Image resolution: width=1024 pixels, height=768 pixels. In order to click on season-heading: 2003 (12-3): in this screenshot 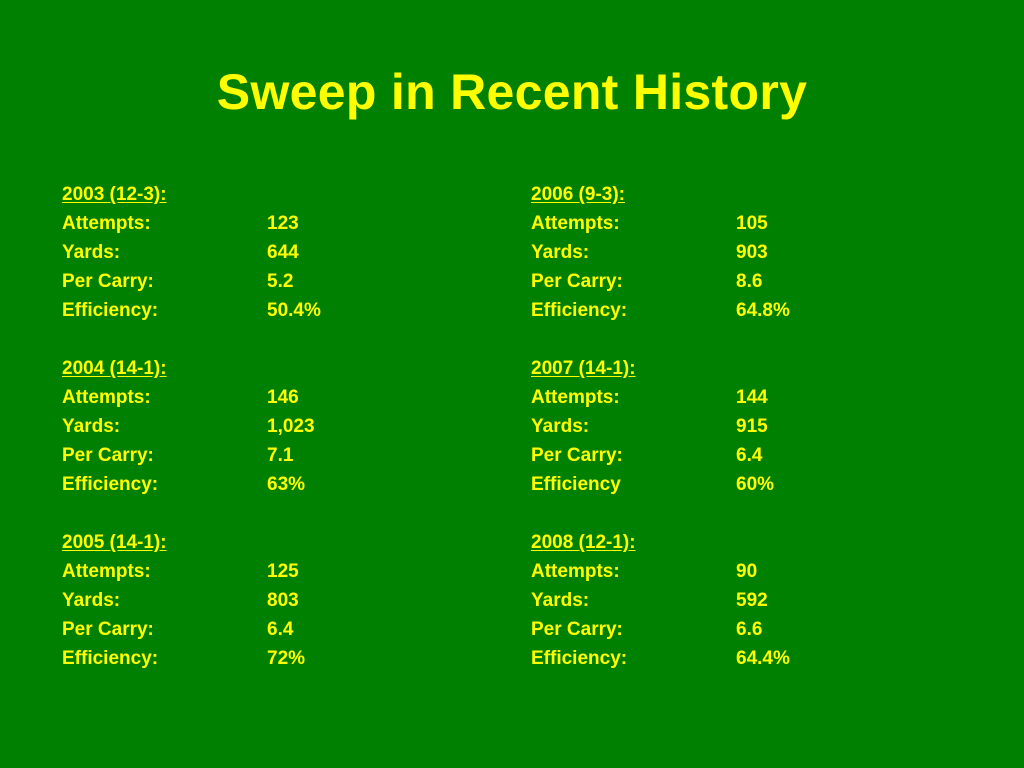, I will do `click(114, 194)`.